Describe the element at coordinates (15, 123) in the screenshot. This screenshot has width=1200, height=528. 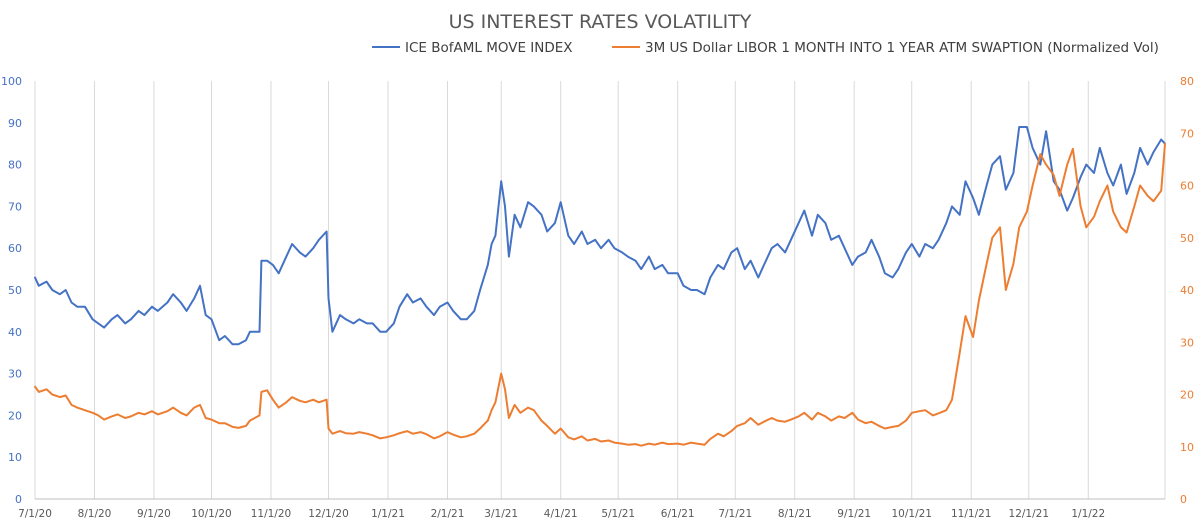
I see `y-left-tick-label: 90` at that location.